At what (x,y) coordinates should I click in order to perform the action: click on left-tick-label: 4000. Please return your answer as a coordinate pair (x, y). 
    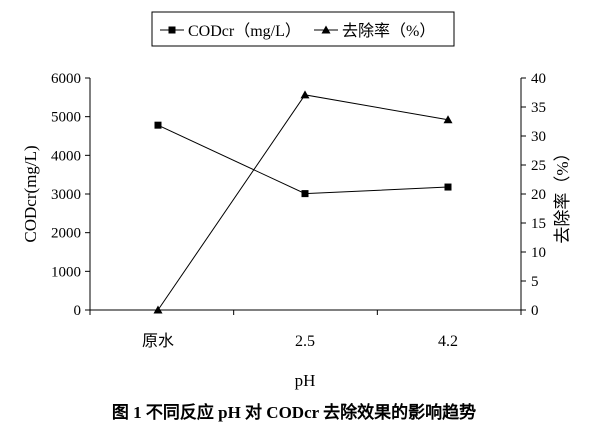
    Looking at the image, I should click on (66, 156).